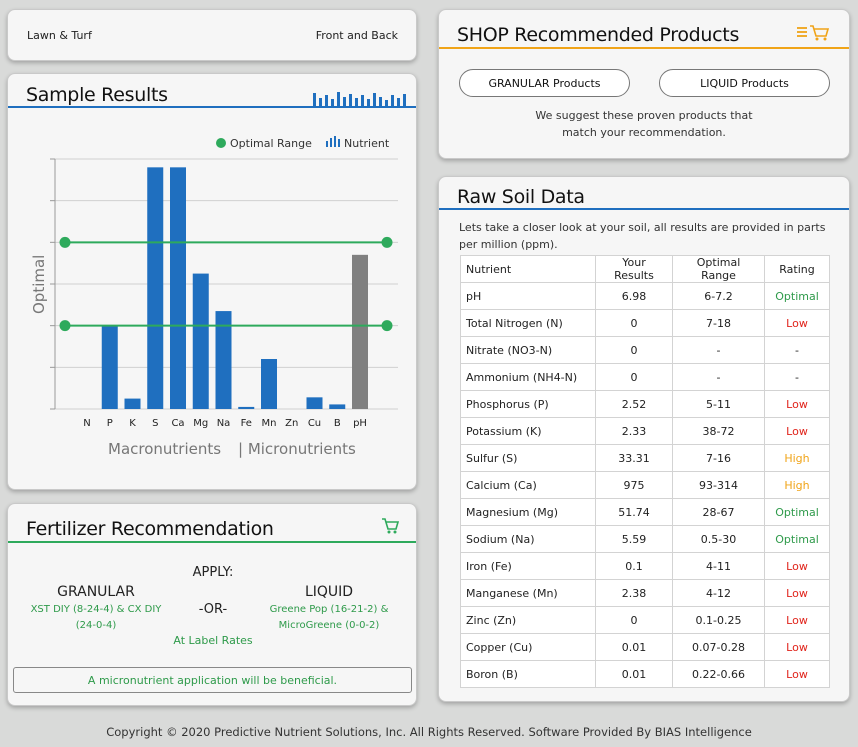 This screenshot has width=858, height=747. Describe the element at coordinates (528, 647) in the screenshot. I see `cell-nutrient: Copper (Cu)` at that location.